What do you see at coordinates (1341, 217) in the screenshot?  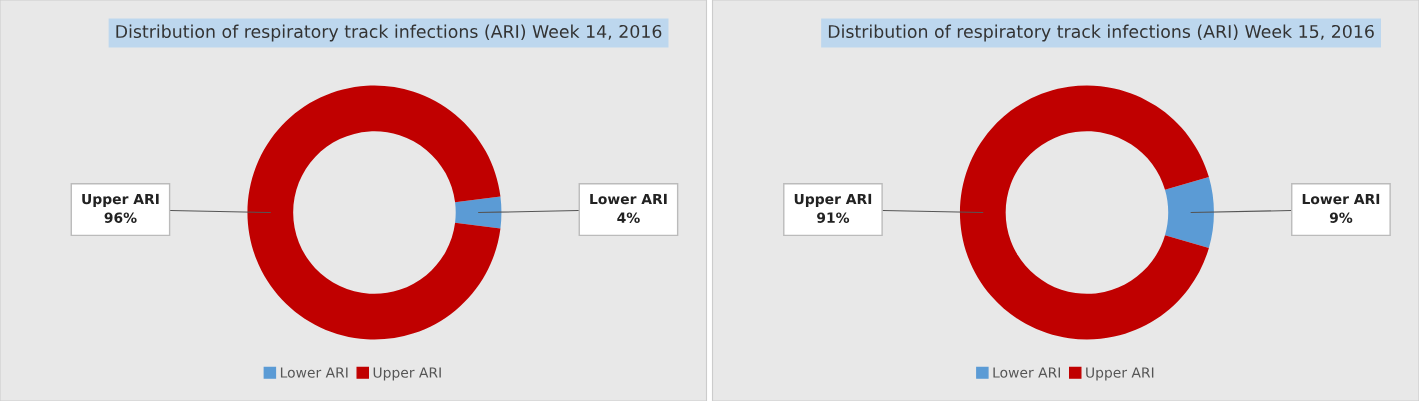 I see `data-label: 9%` at bounding box center [1341, 217].